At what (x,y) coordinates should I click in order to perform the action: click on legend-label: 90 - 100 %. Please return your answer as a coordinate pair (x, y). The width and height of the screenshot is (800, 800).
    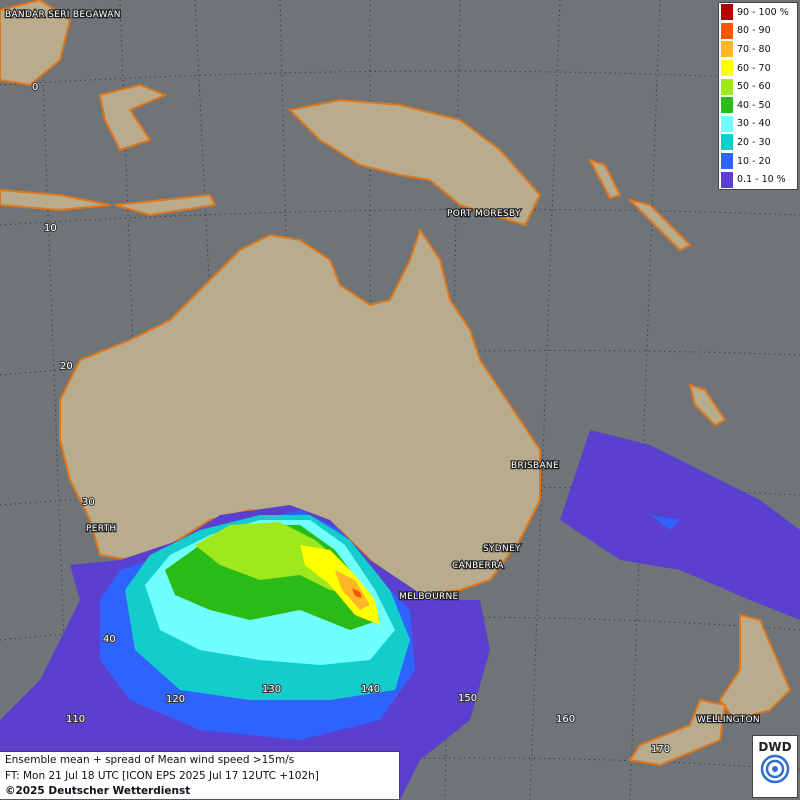
    Looking at the image, I should click on (763, 12).